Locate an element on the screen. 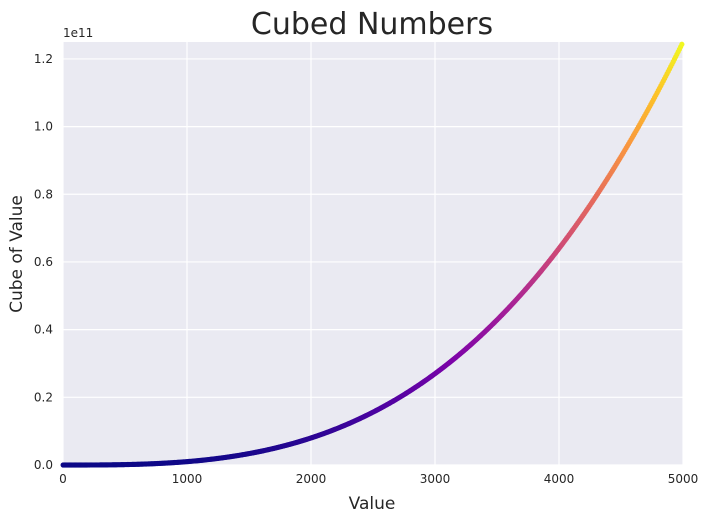  chart-title: Cubed Numbers is located at coordinates (372, 24).